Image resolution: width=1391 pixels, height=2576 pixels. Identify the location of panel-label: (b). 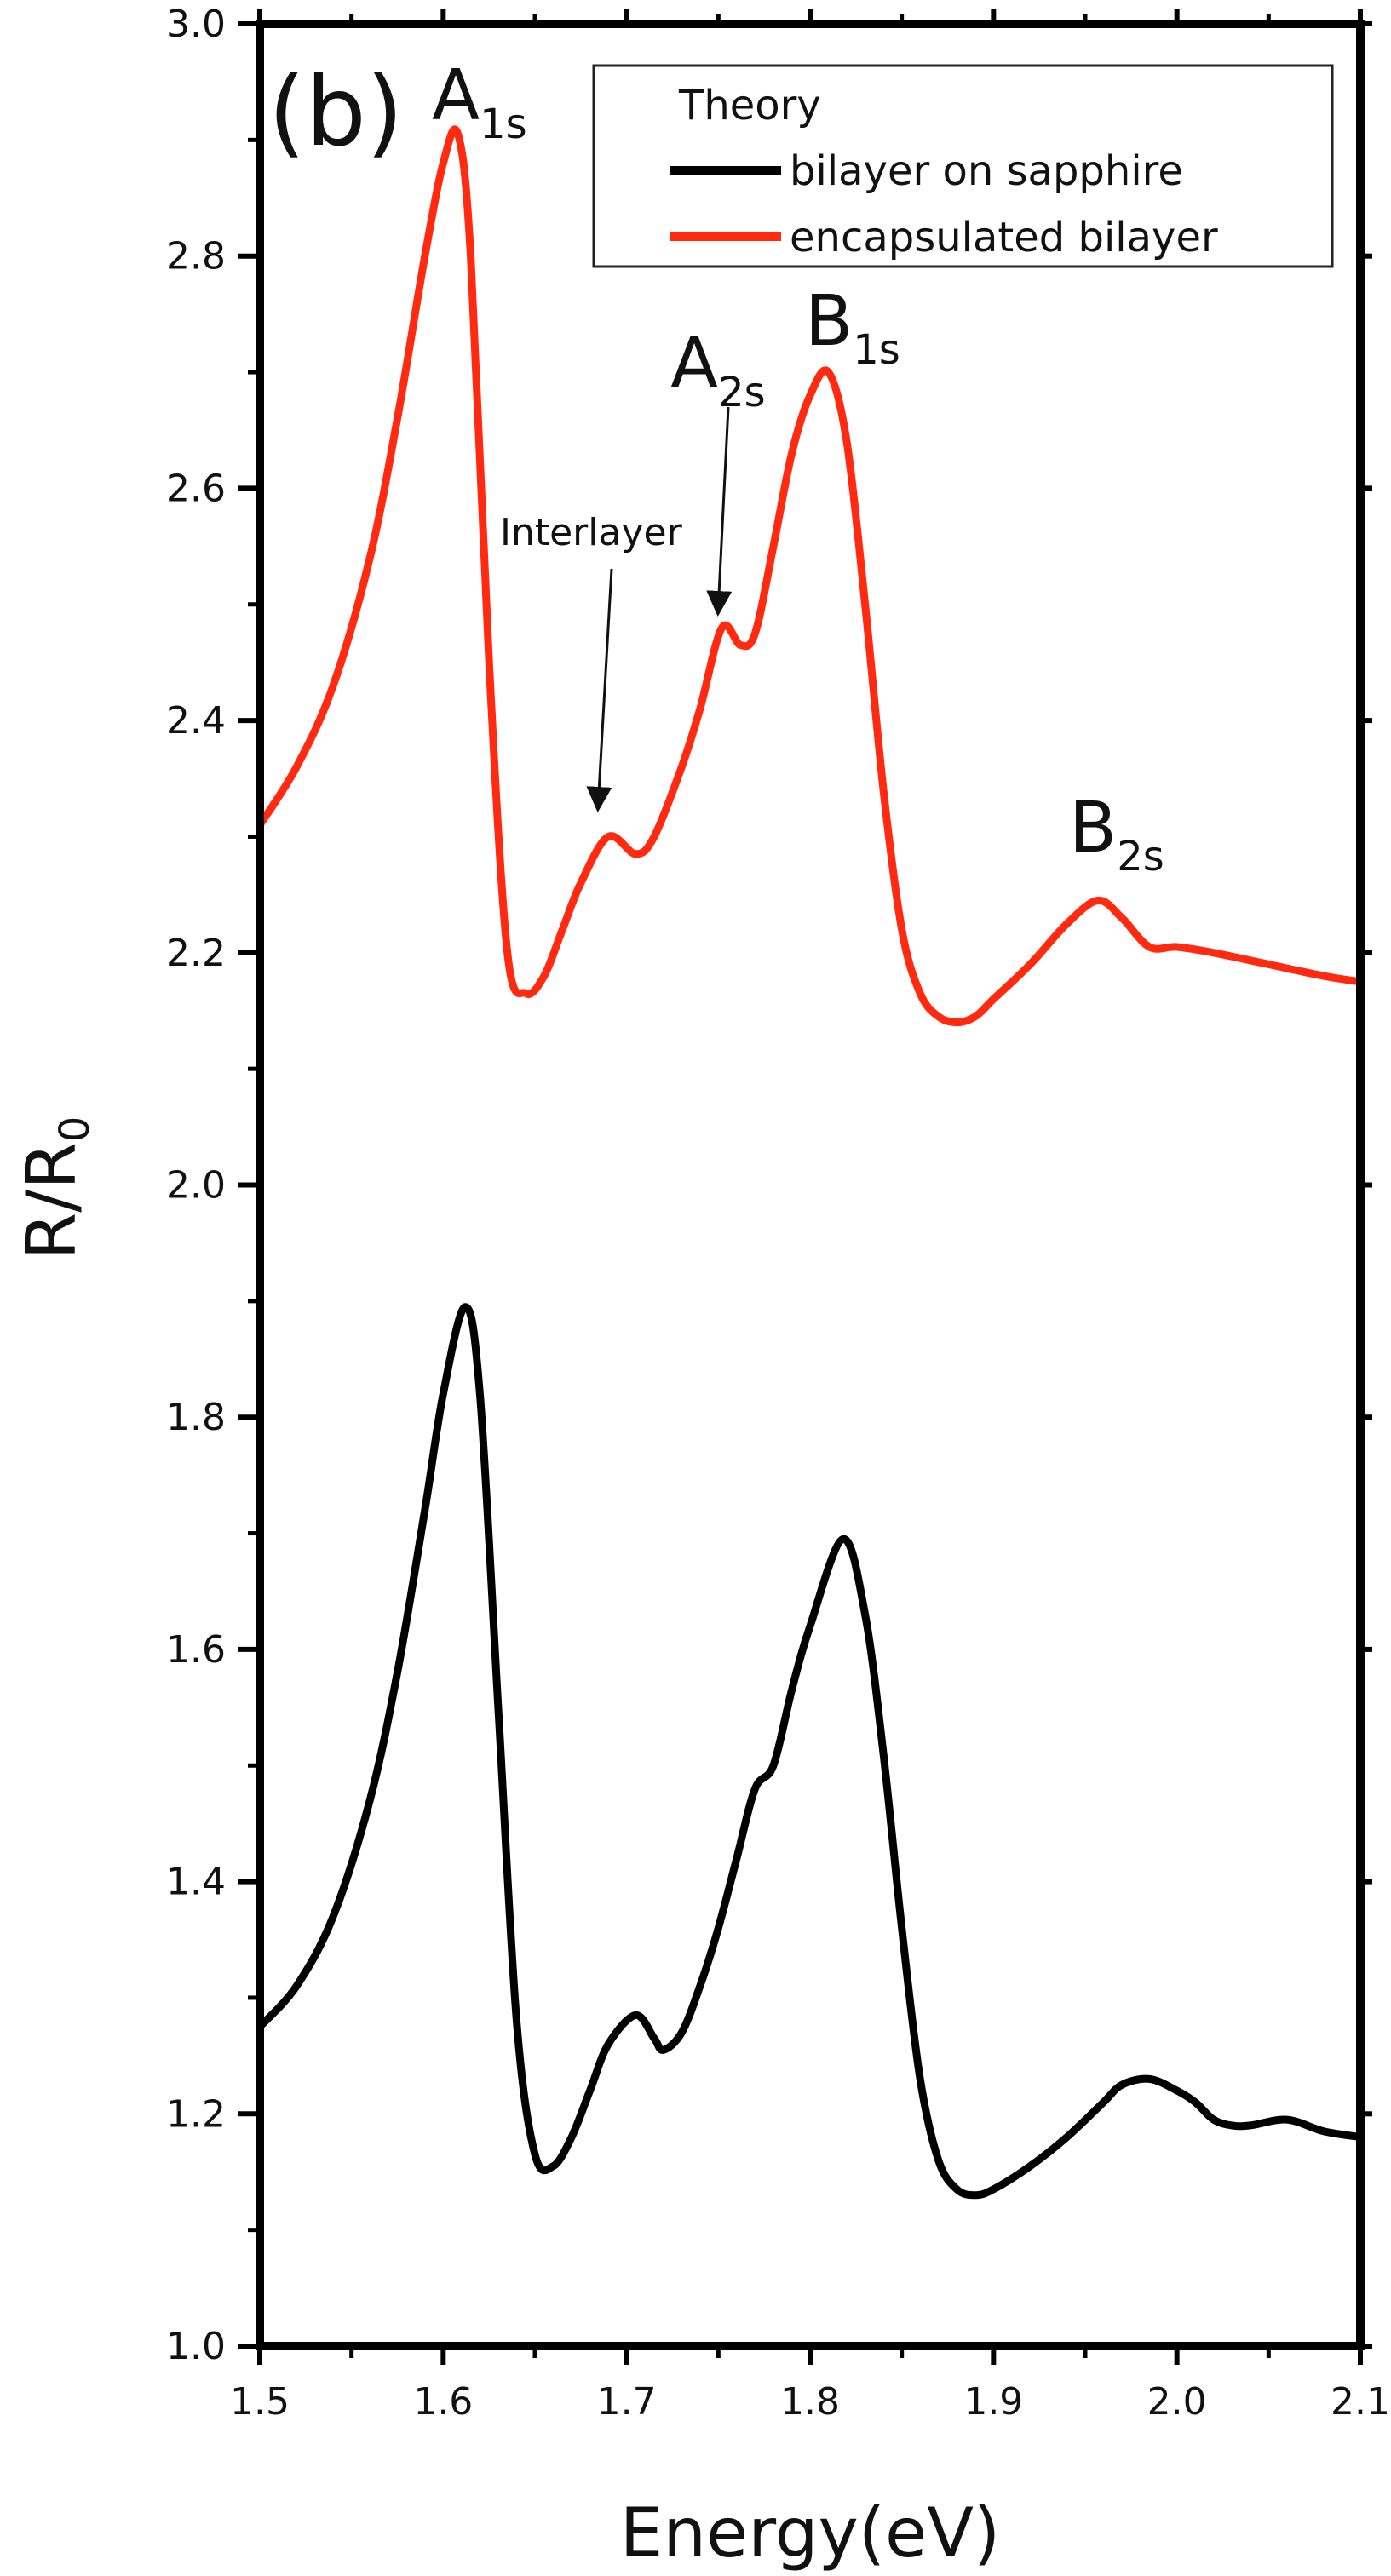
(335, 112).